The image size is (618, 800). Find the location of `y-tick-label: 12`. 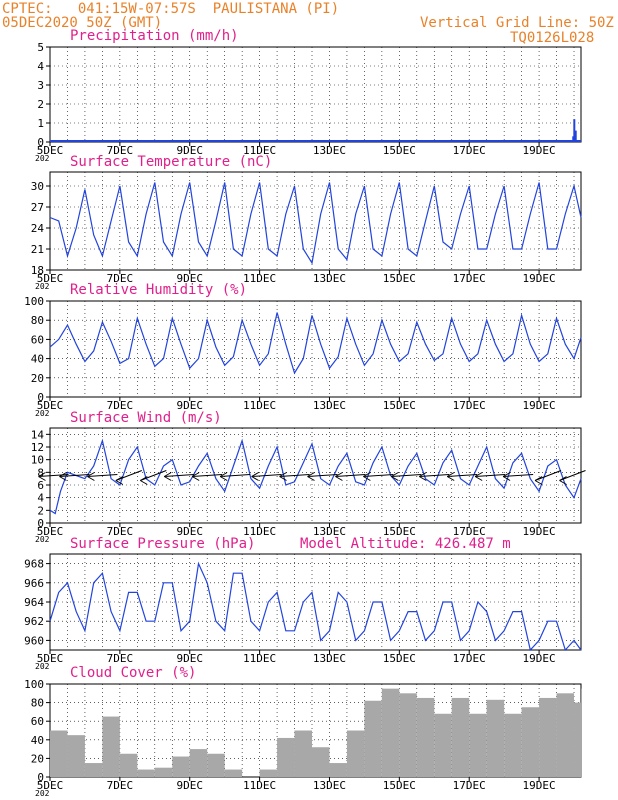

y-tick-label: 12 is located at coordinates (37, 447).